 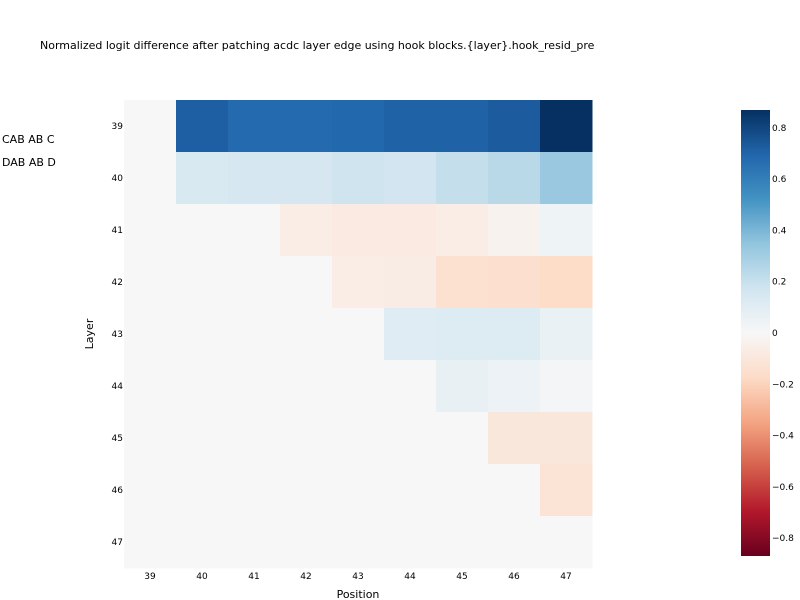 I want to click on colorbar-tick-label: 0, so click(x=775, y=334).